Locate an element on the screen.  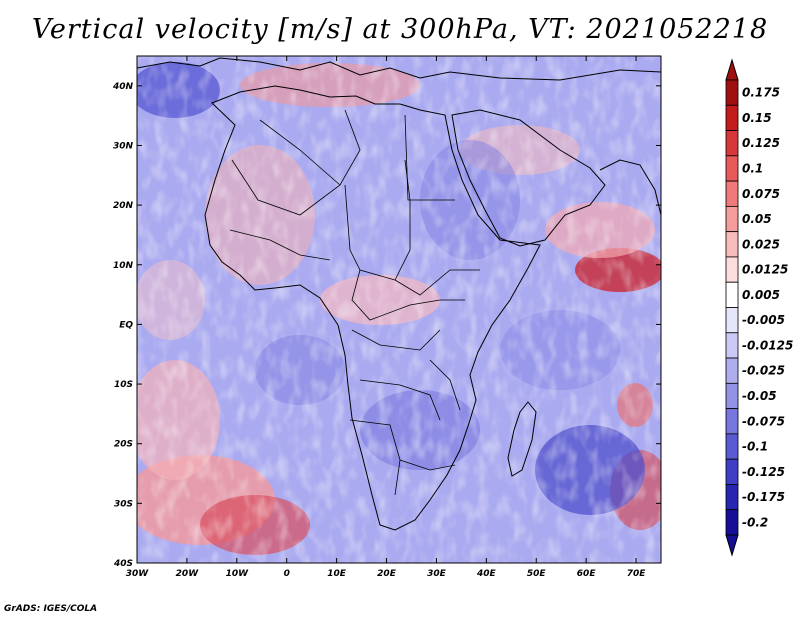
x-tick-label: 60E is located at coordinates (587, 574).